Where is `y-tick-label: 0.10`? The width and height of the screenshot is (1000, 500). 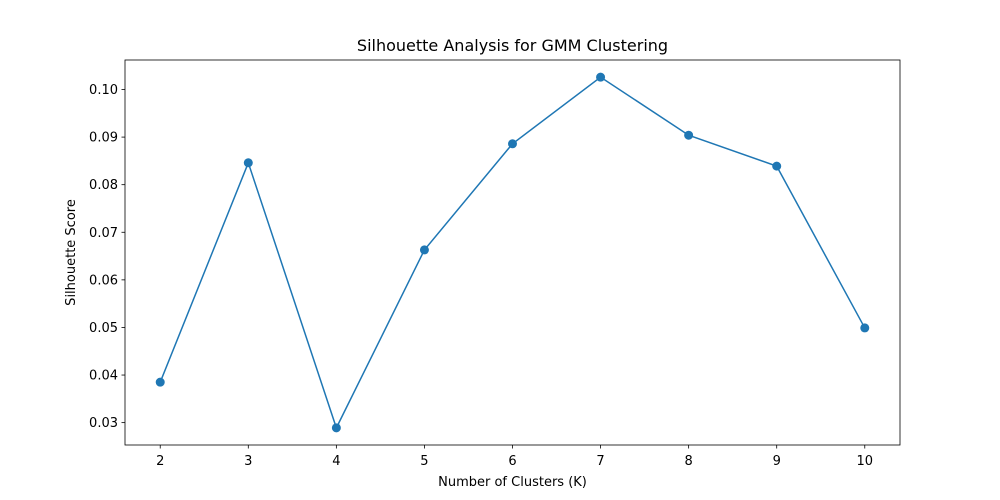
y-tick-label: 0.10 is located at coordinates (103, 90).